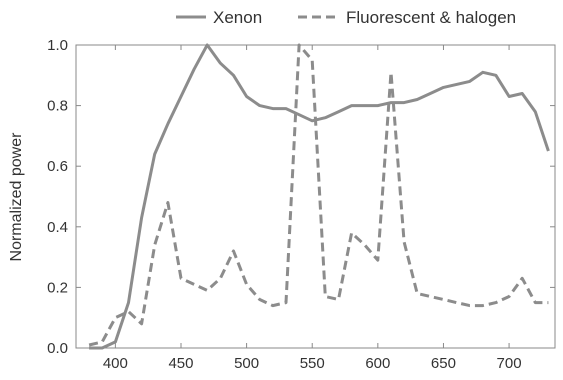  What do you see at coordinates (509, 363) in the screenshot?
I see `x-tick-label: 700` at bounding box center [509, 363].